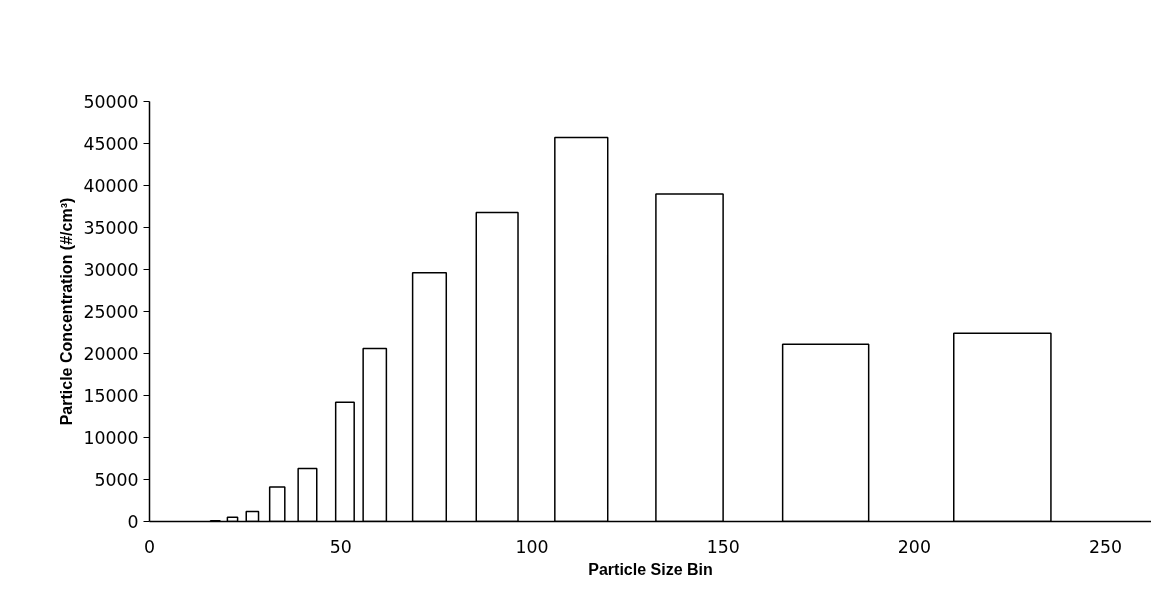  What do you see at coordinates (111, 396) in the screenshot?
I see `y-tick-label: 15000` at bounding box center [111, 396].